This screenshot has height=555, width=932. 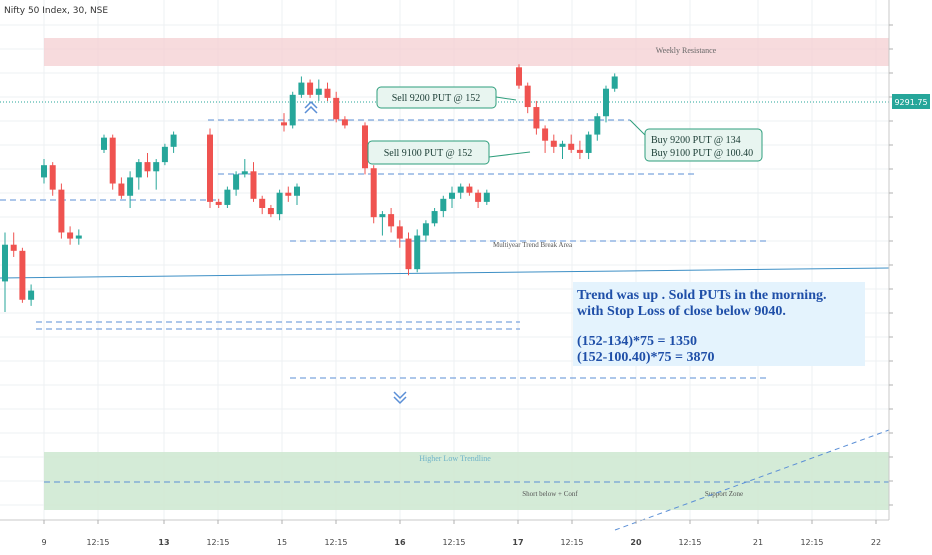 I want to click on time-tick-label: 17, so click(x=517, y=542).